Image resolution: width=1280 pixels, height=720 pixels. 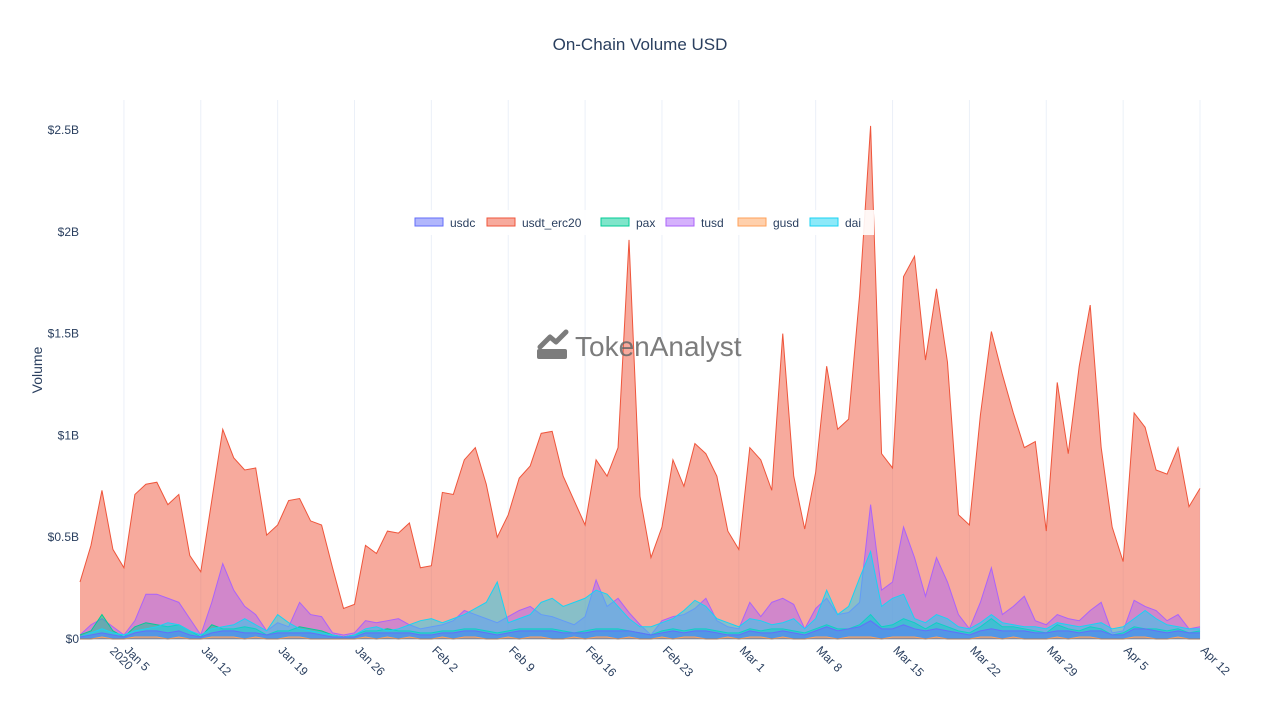 I want to click on x-tick-label: Apr 5, so click(x=1136, y=658).